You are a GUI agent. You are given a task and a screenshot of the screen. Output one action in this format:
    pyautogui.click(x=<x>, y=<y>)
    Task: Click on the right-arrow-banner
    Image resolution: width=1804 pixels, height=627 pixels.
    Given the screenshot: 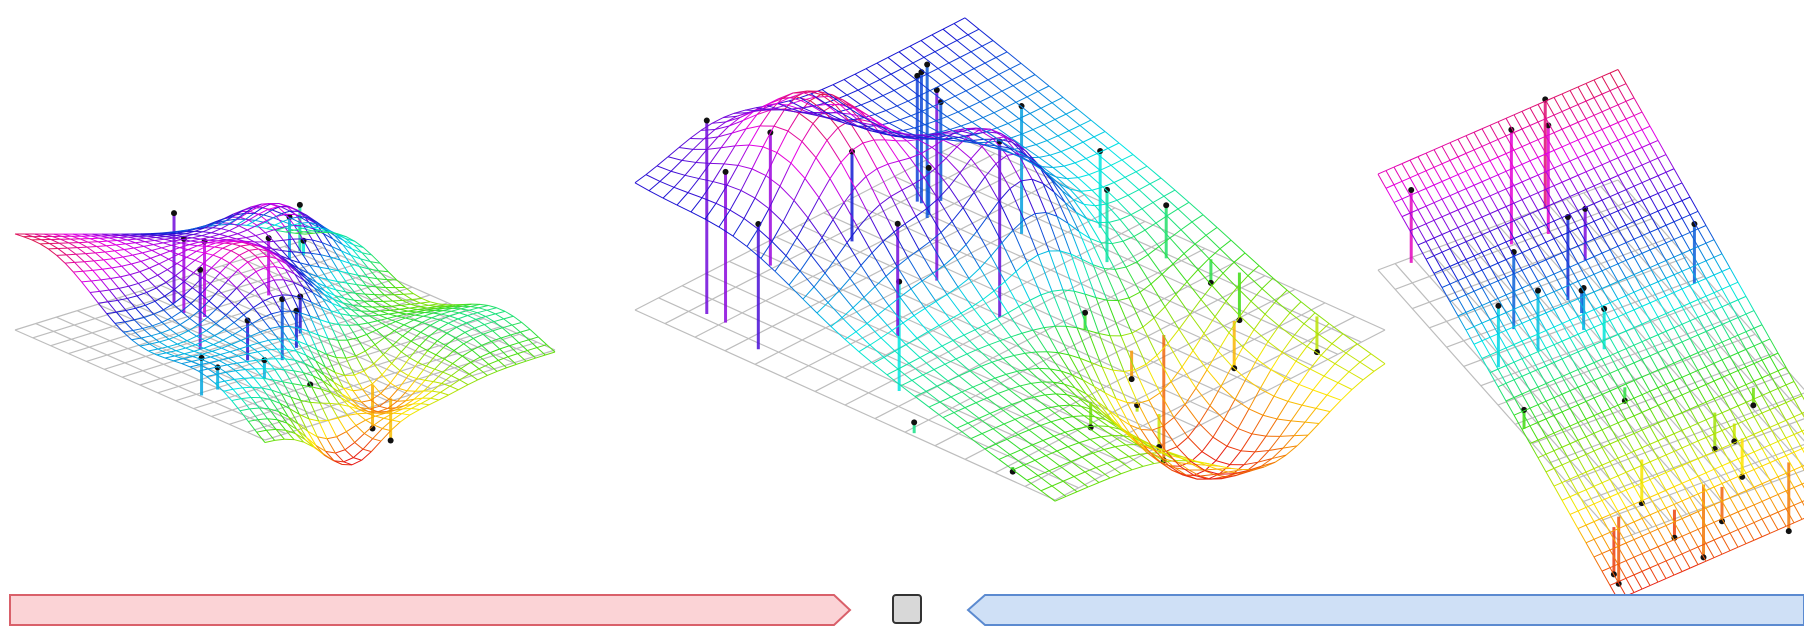 What is the action you would take?
    pyautogui.click(x=1385, y=610)
    